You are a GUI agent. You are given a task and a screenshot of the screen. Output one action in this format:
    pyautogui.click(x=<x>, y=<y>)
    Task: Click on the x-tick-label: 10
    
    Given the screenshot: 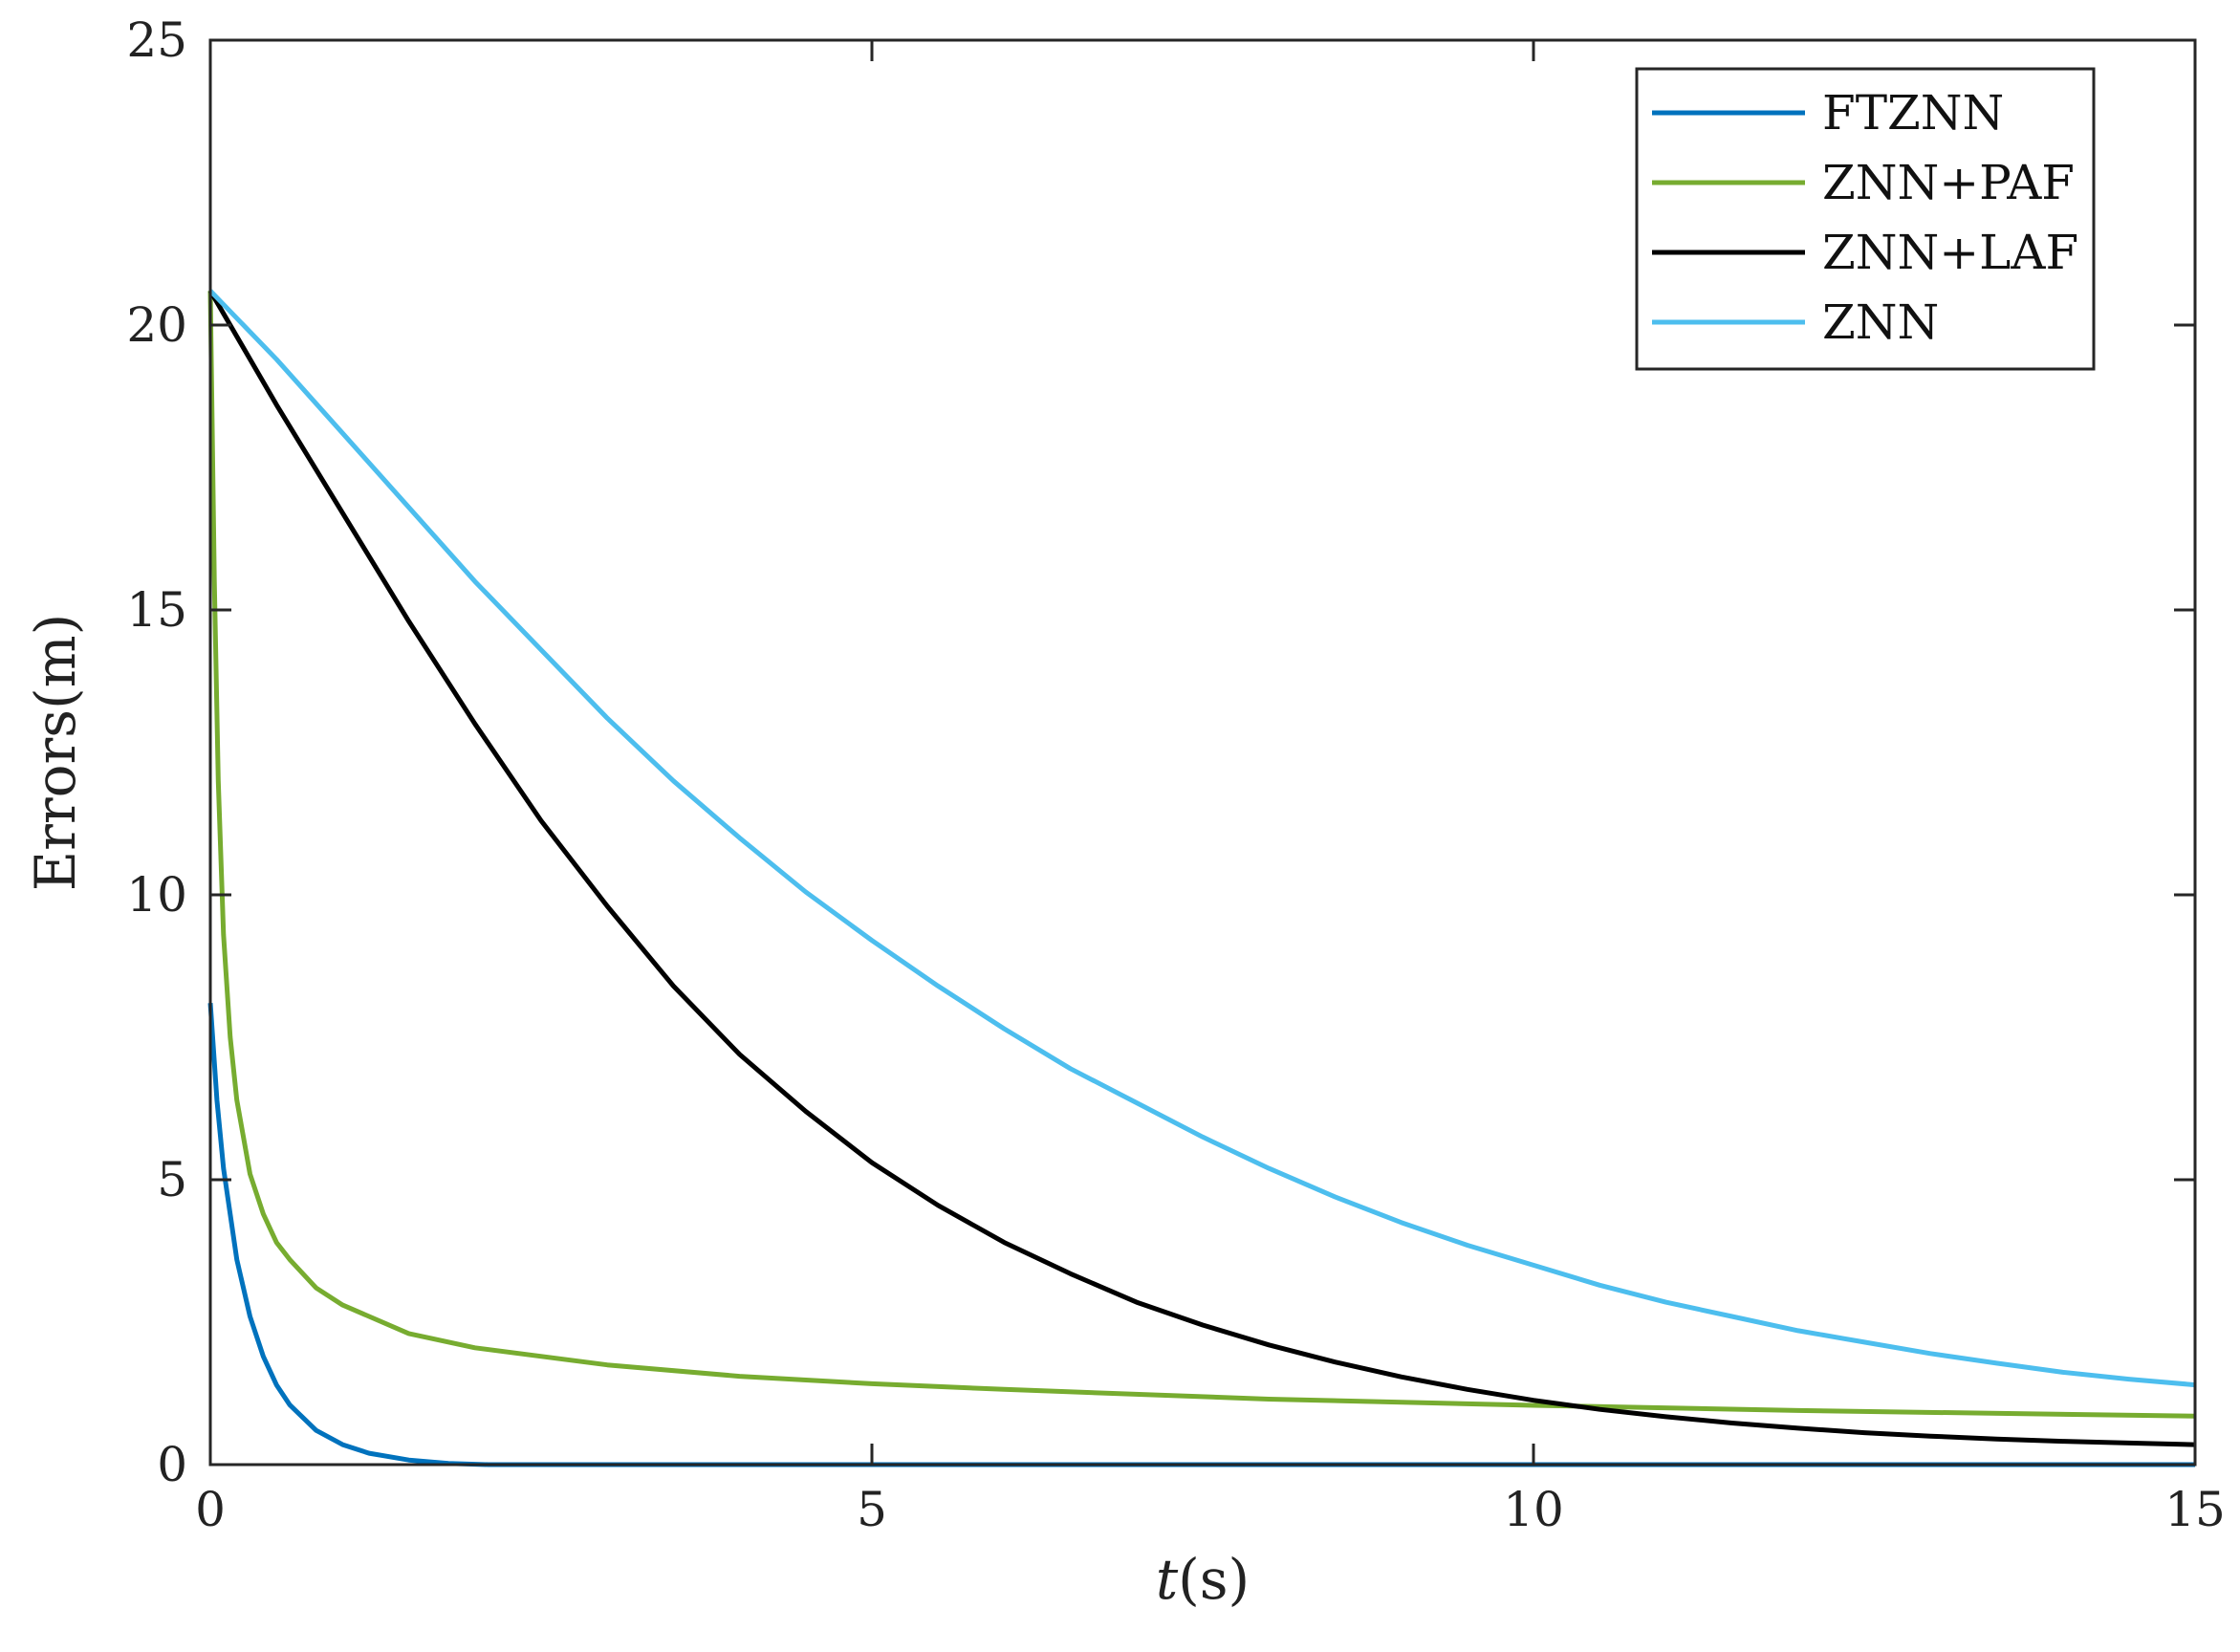 What is the action you would take?
    pyautogui.click(x=1533, y=1509)
    